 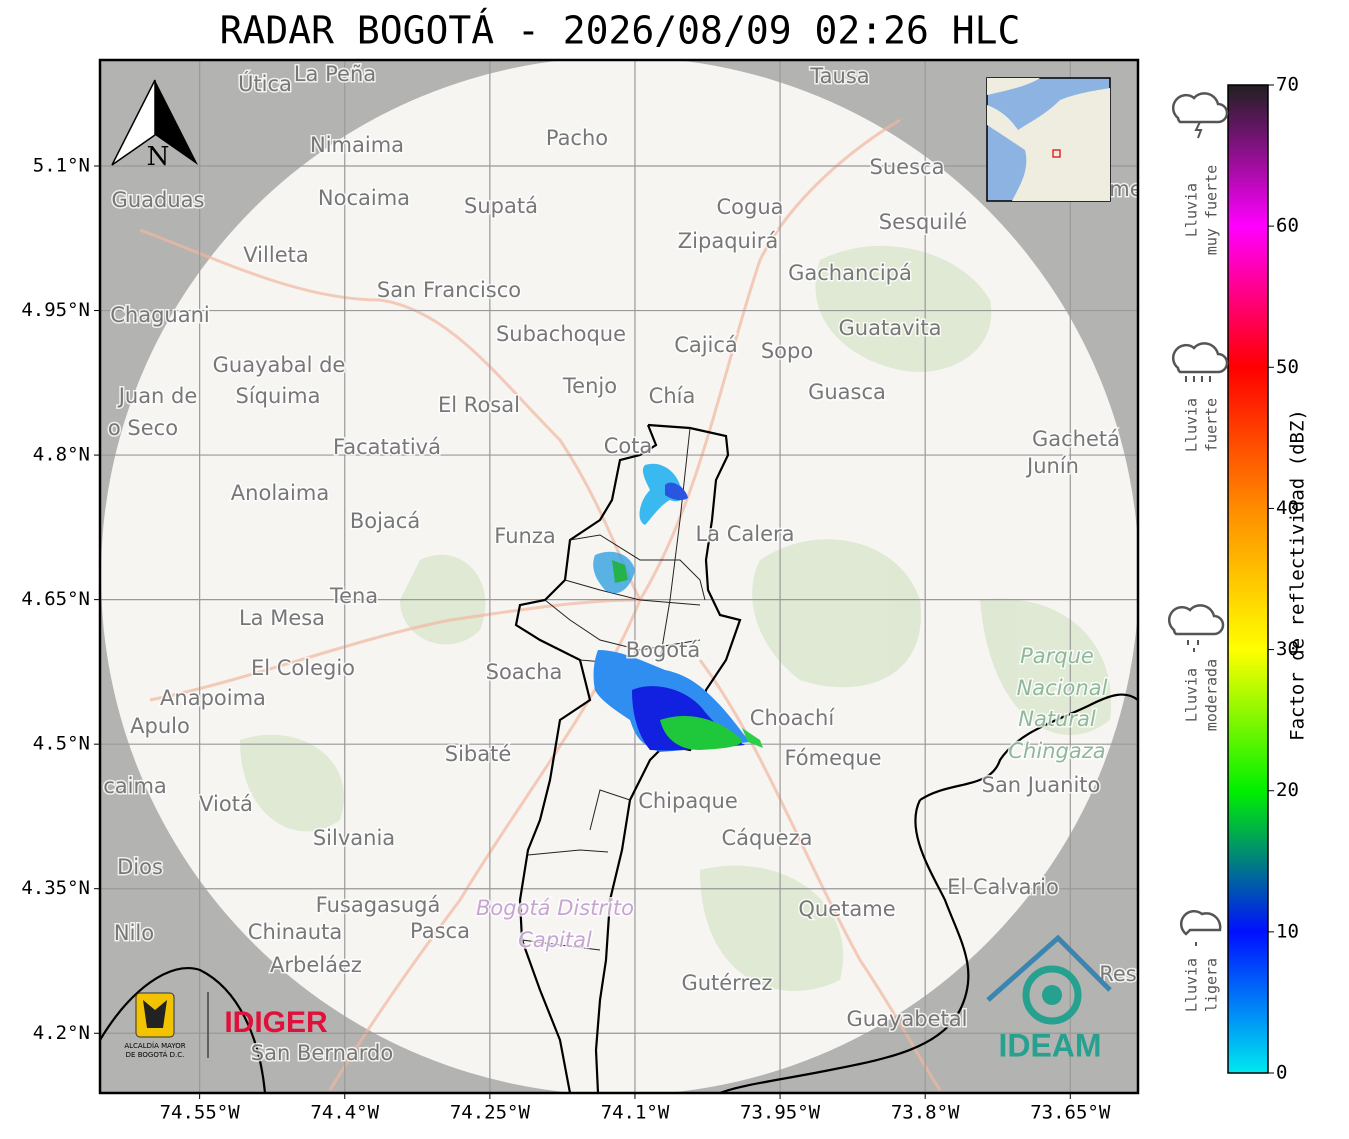 What do you see at coordinates (316, 965) in the screenshot?
I see `place-label: Arbeláez` at bounding box center [316, 965].